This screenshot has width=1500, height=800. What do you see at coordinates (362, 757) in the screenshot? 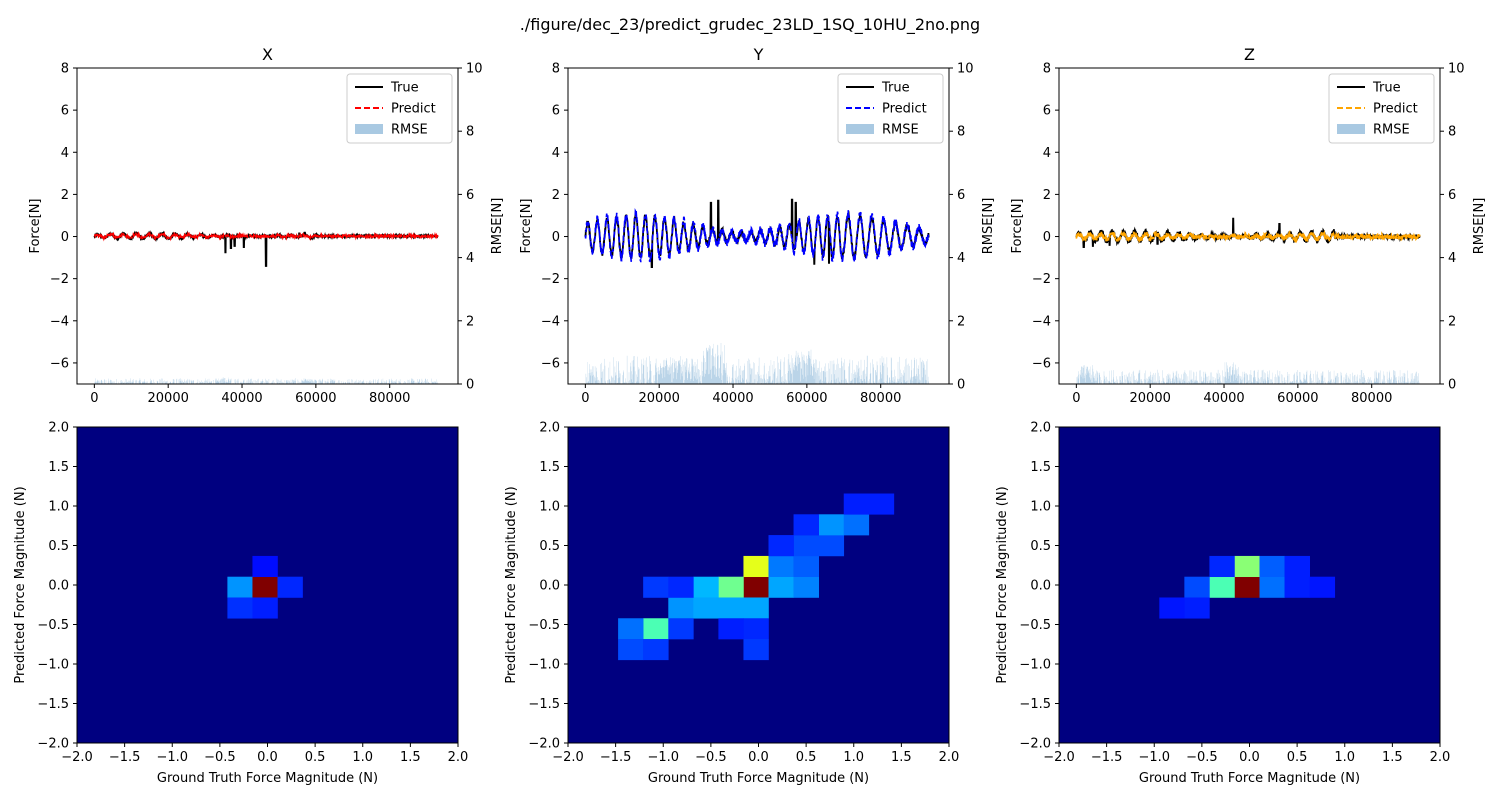
I see `x-tick-label: 1.0` at bounding box center [362, 757].